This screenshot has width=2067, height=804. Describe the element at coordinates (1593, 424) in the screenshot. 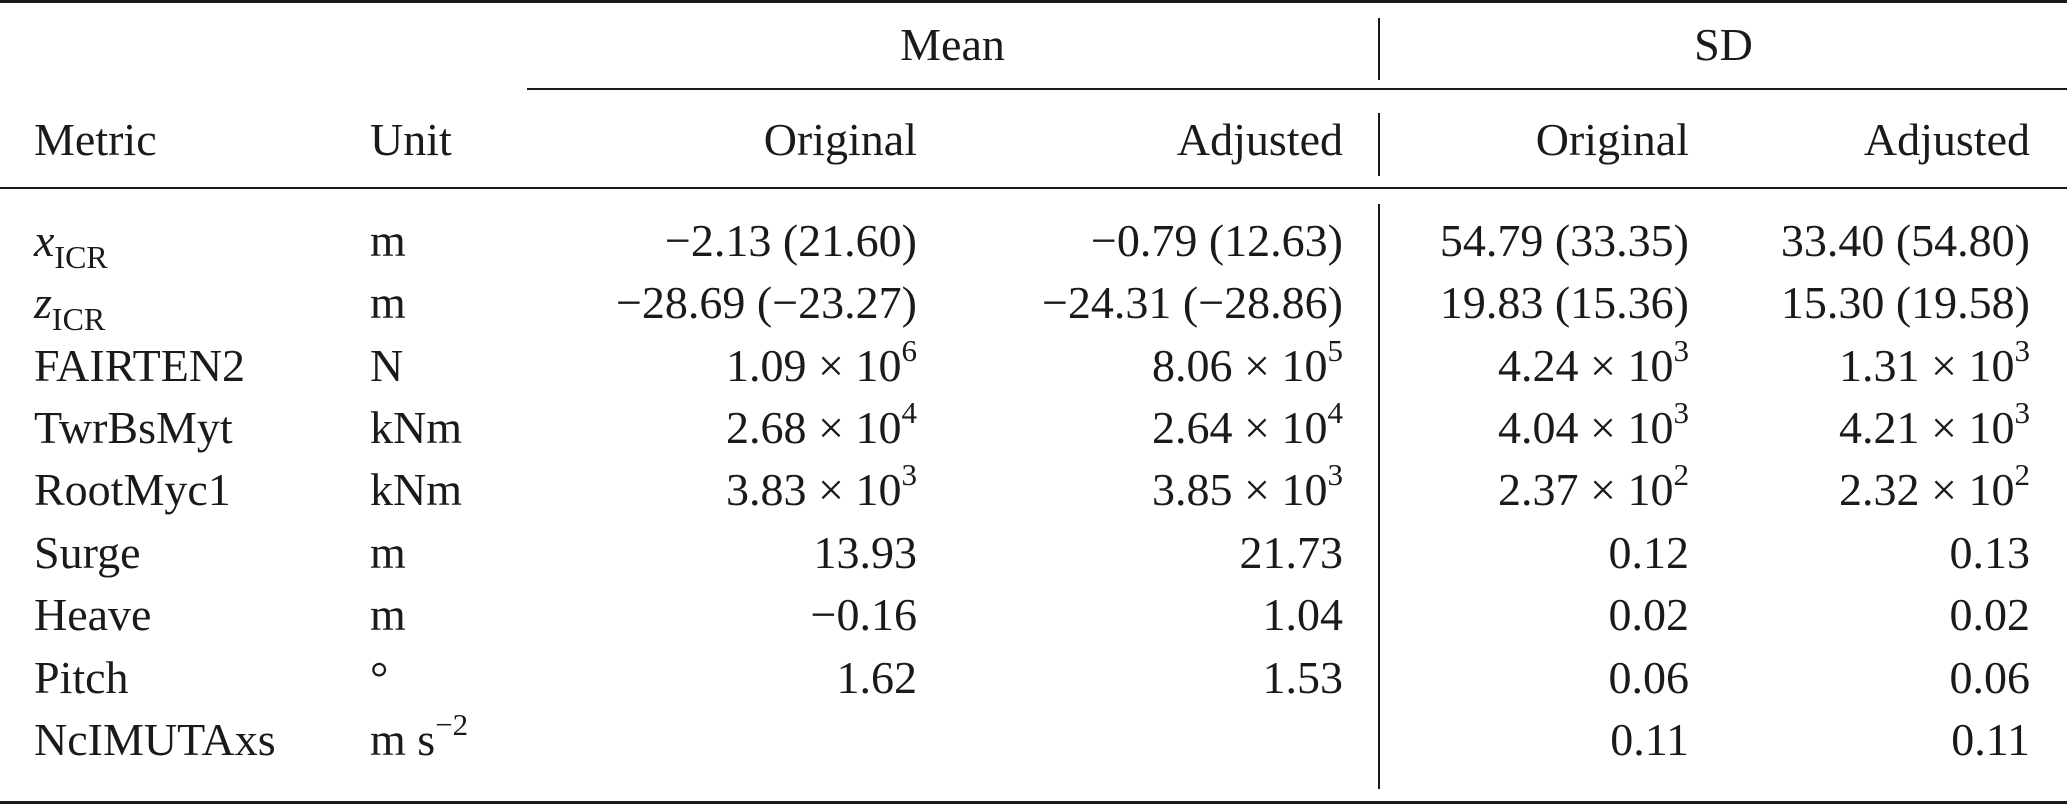

I see `cell-sd-original: 4.04 × 10³` at that location.